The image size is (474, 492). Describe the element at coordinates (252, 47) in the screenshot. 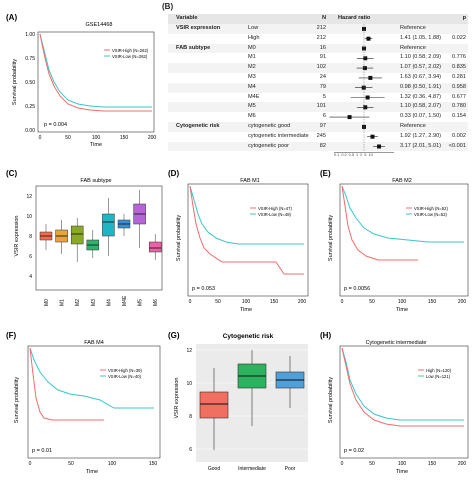

I see `forest-cell-level: M0` at that location.